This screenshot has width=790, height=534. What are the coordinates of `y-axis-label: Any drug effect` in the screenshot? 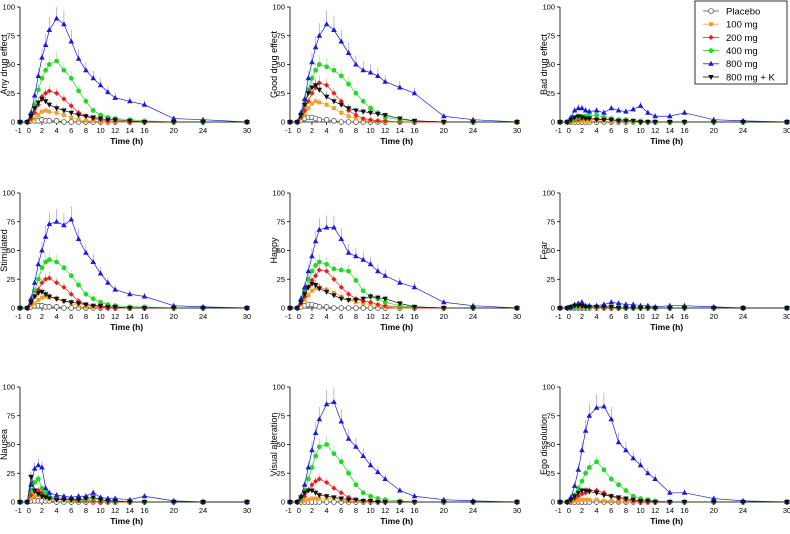 It's located at (4, 64).